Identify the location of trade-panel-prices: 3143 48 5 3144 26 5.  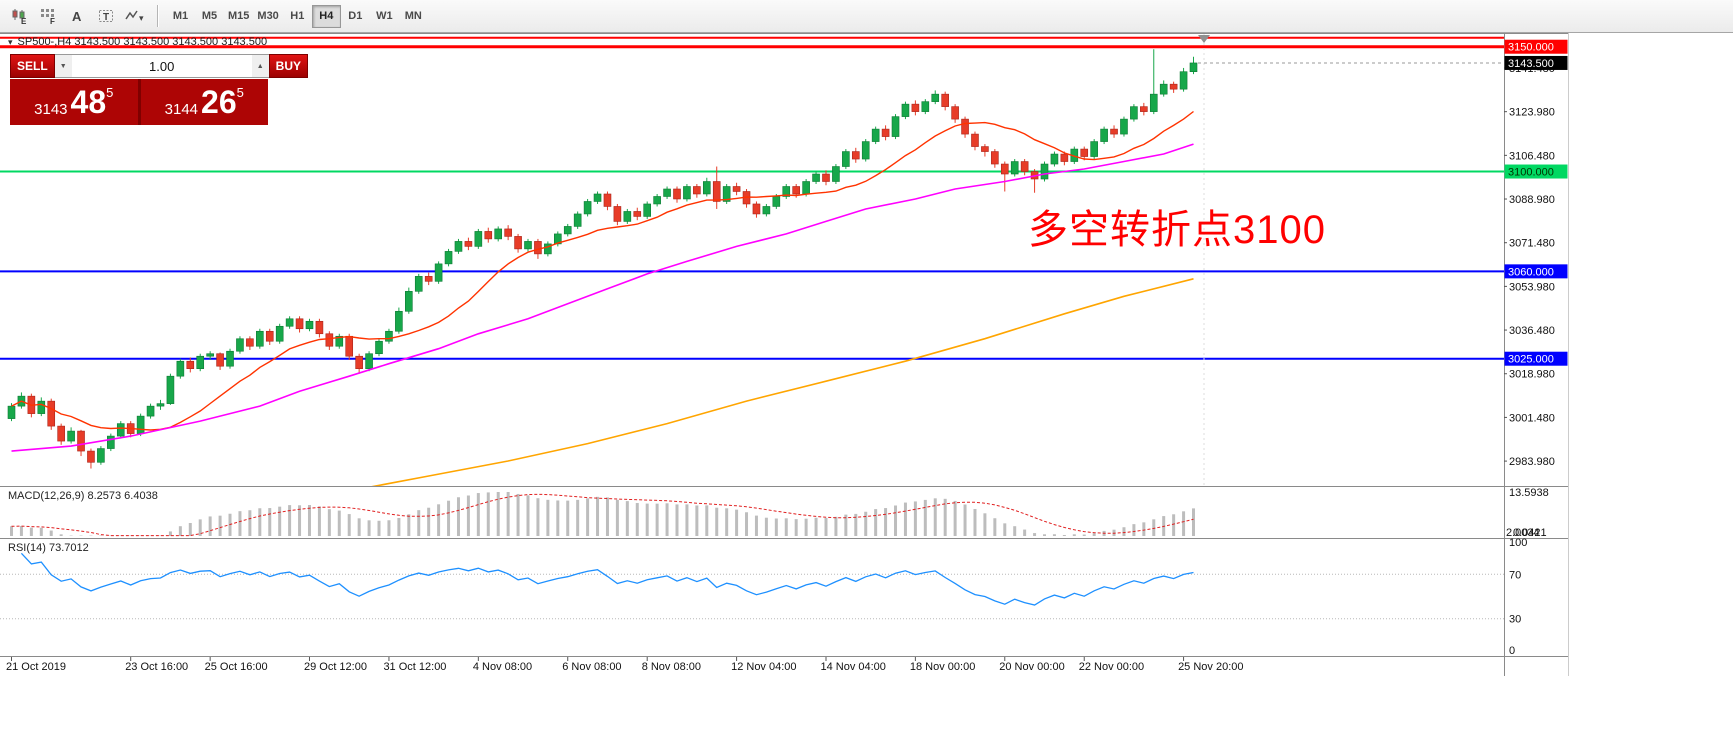
(139, 102).